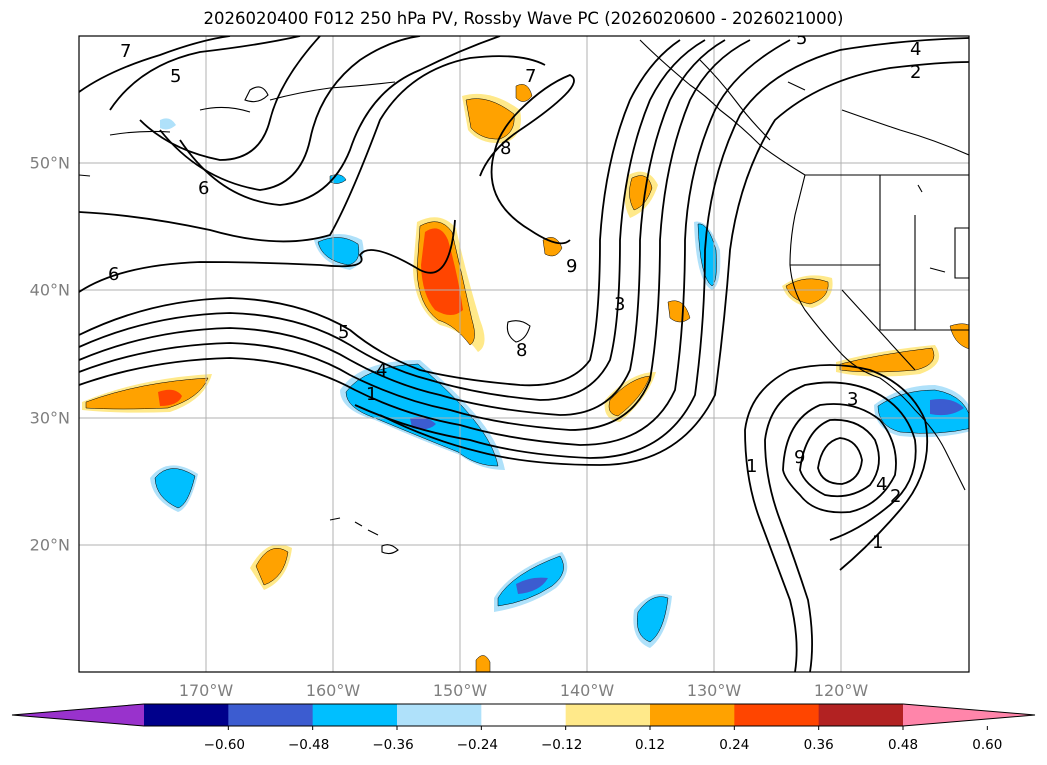  What do you see at coordinates (224, 745) in the screenshot?
I see `colorbar-tick-label: −0.60` at bounding box center [224, 745].